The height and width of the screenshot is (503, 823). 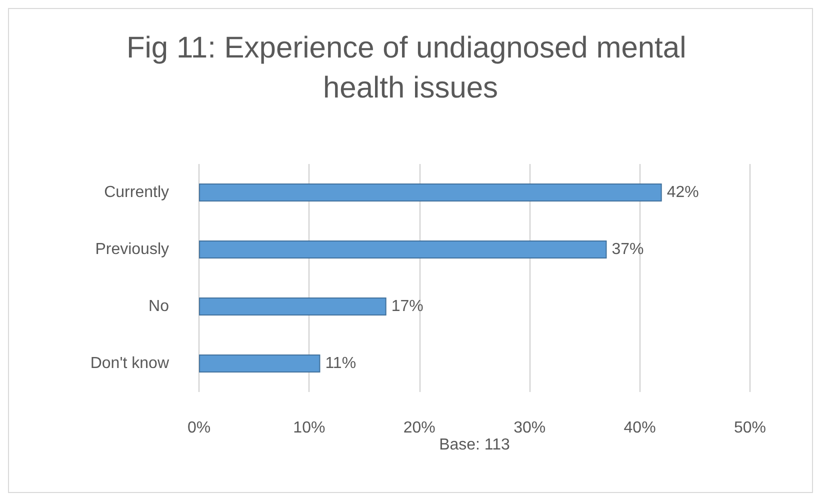 I want to click on y-tick-label: No, so click(x=159, y=306).